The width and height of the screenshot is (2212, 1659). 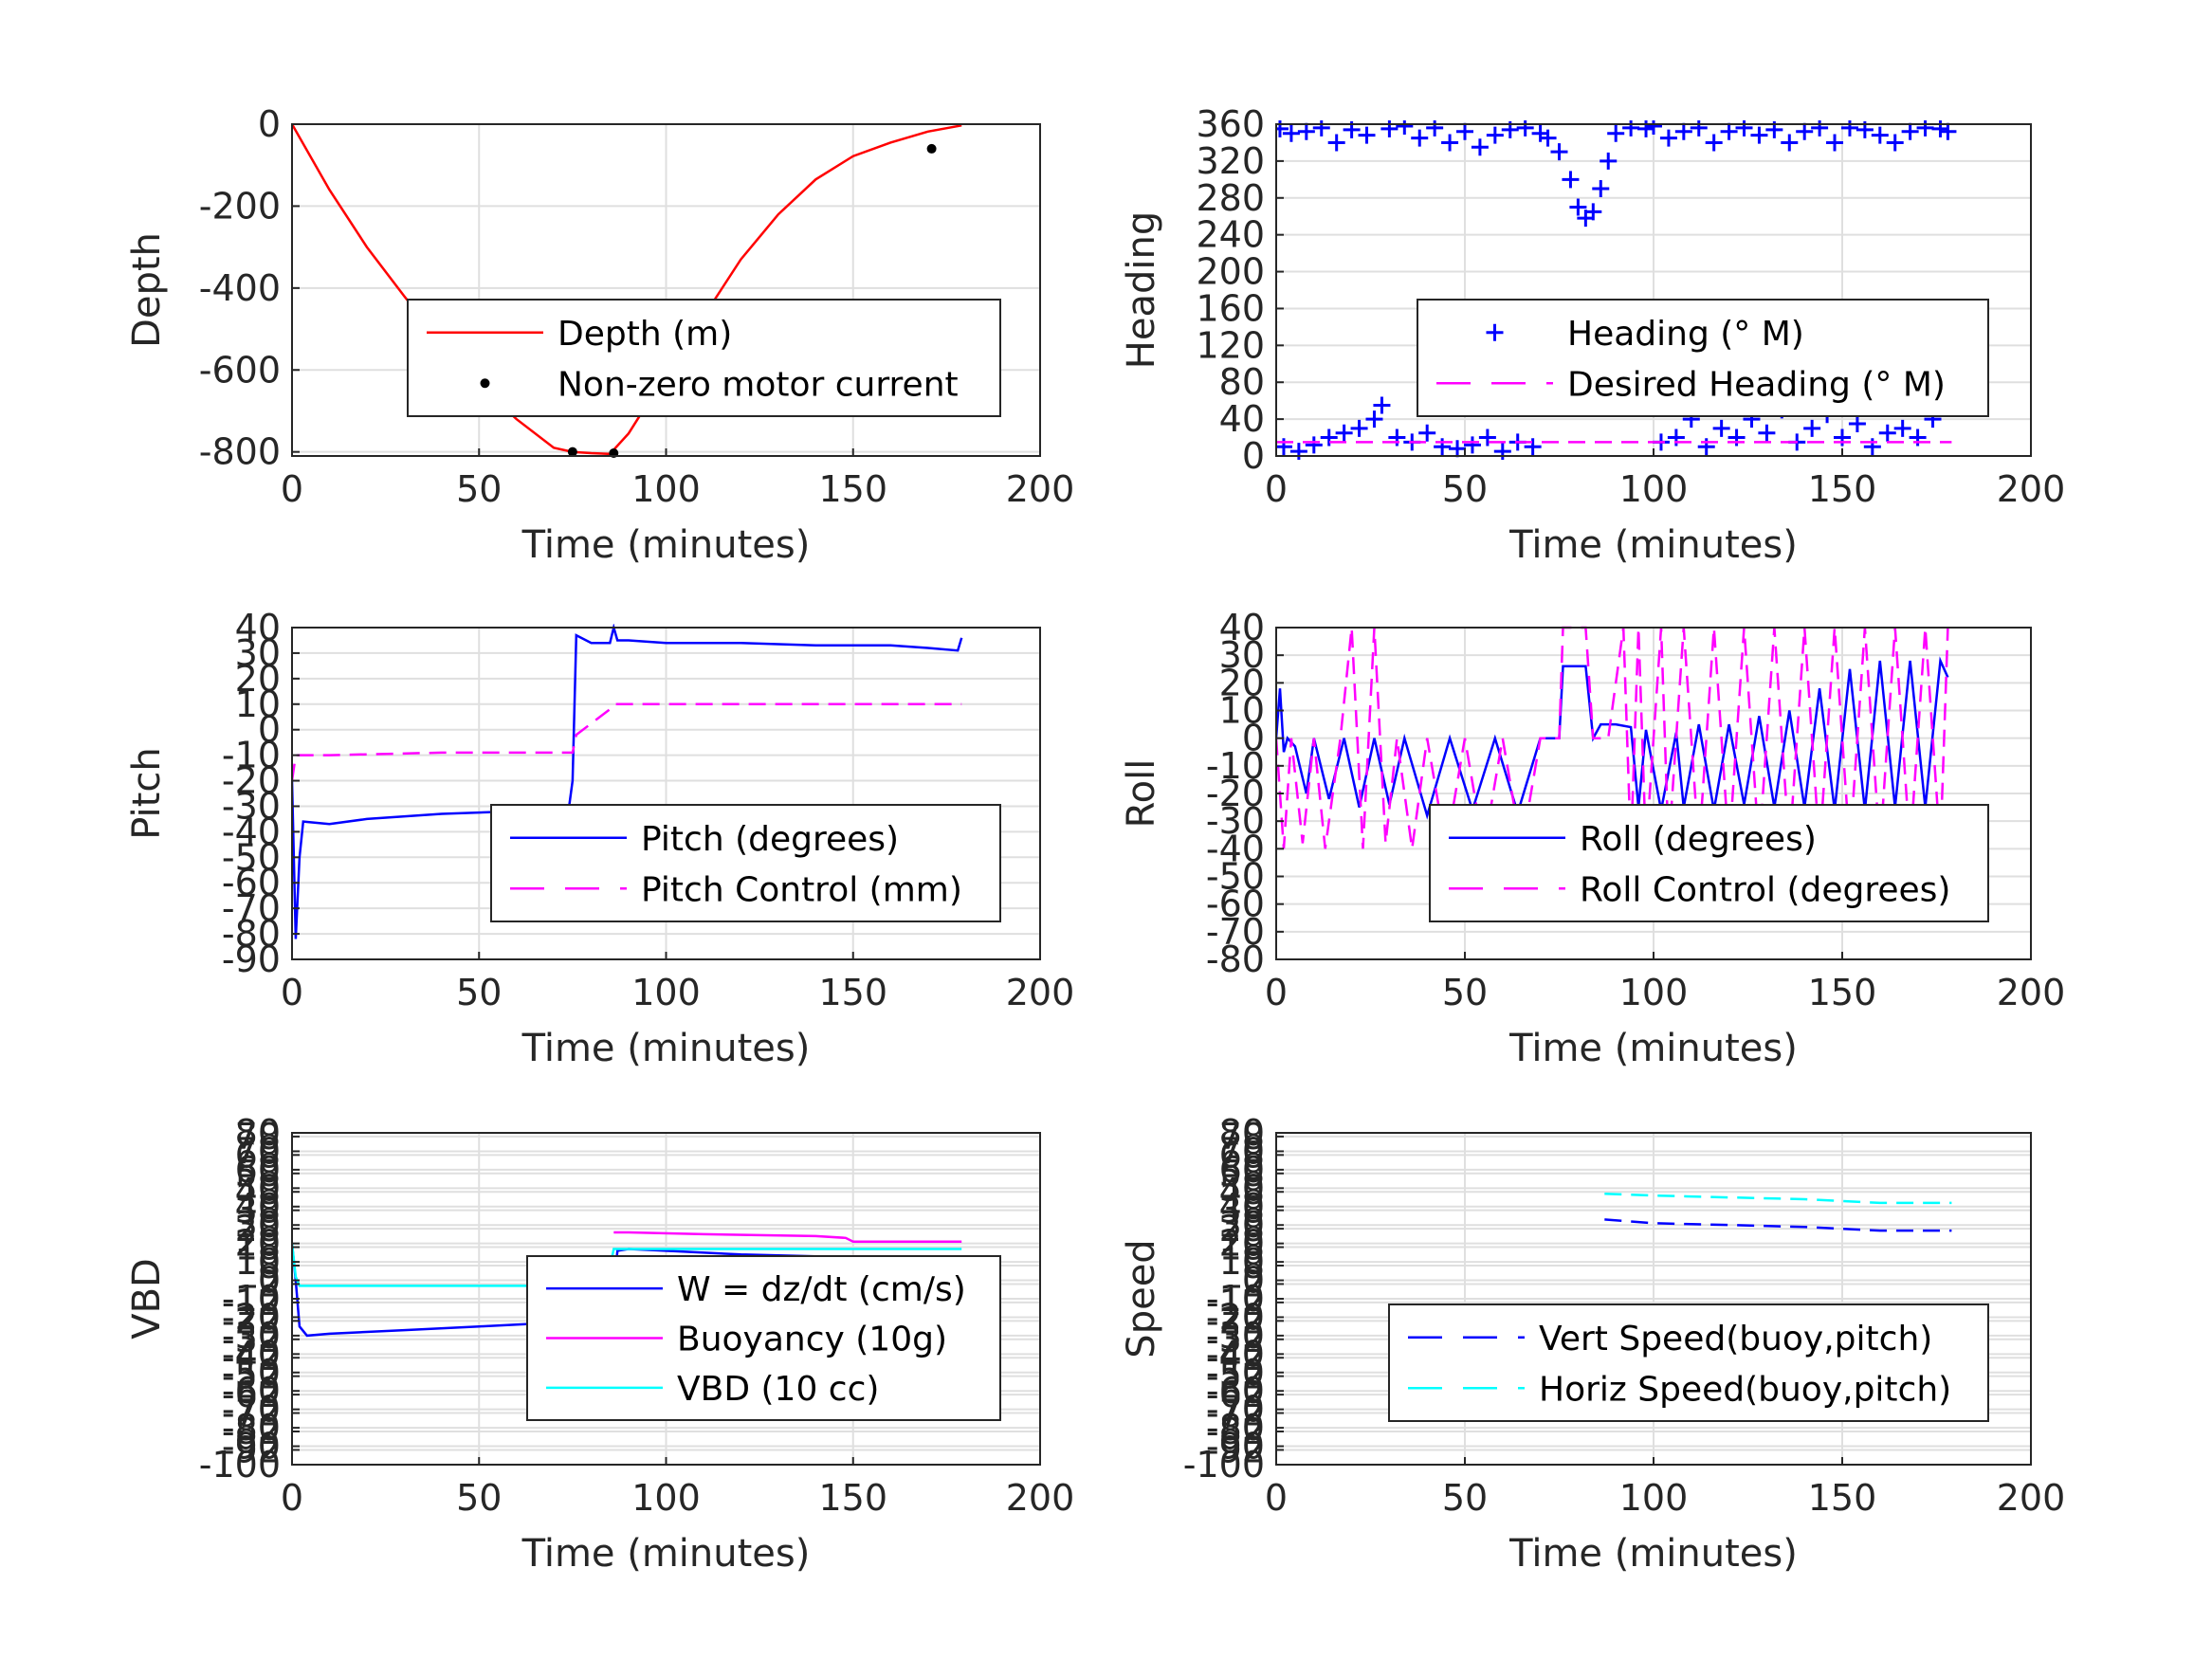 I want to click on legend: Pitch (degrees) Pitch Control (mm), so click(x=745, y=863).